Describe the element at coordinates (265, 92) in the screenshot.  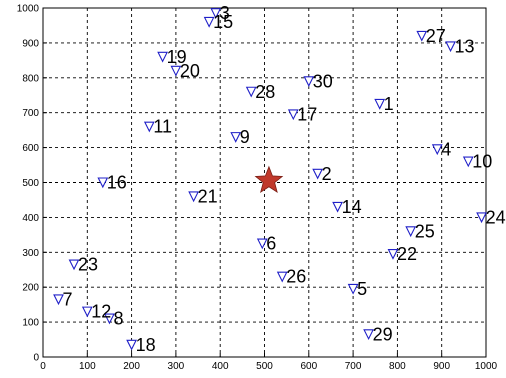
I see `data-point-label: 28` at that location.